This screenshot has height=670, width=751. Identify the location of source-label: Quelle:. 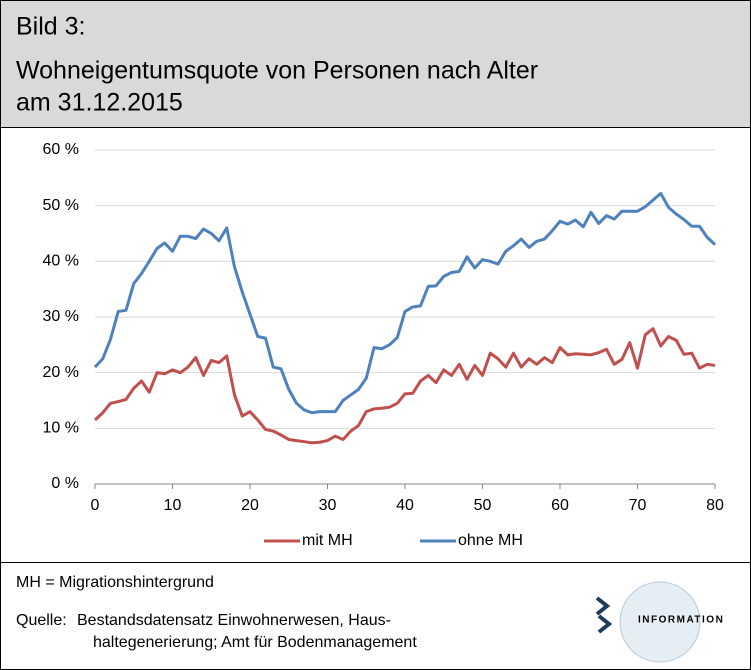
(41, 620).